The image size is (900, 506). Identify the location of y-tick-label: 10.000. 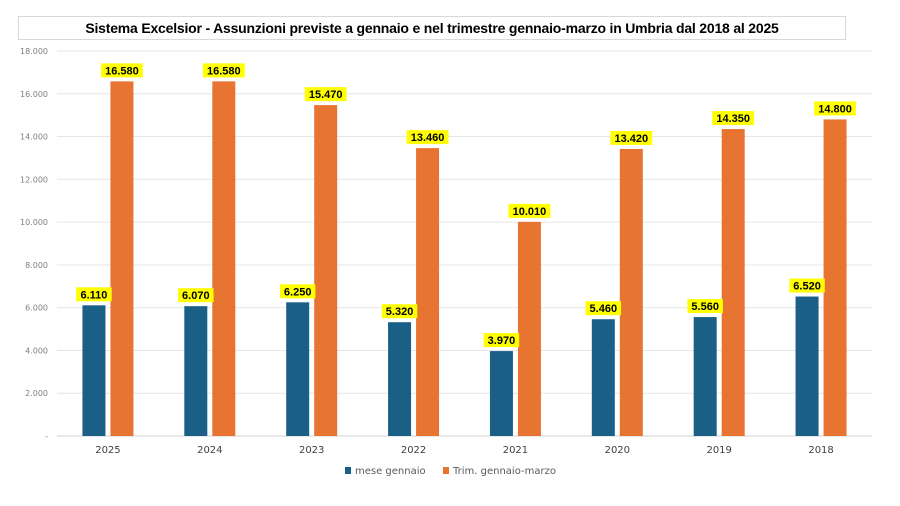
(34, 222).